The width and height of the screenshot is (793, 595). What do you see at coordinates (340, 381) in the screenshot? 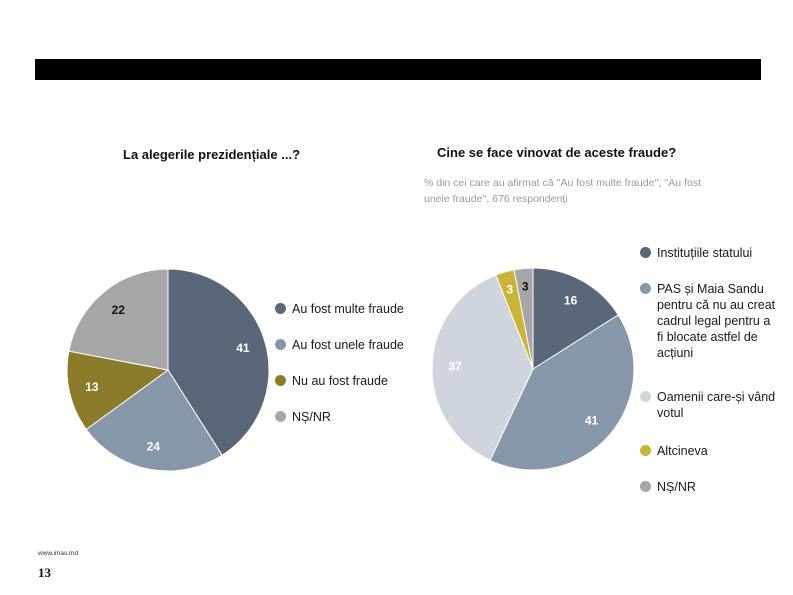
I see `legend-label: Nu au fost fraude` at bounding box center [340, 381].